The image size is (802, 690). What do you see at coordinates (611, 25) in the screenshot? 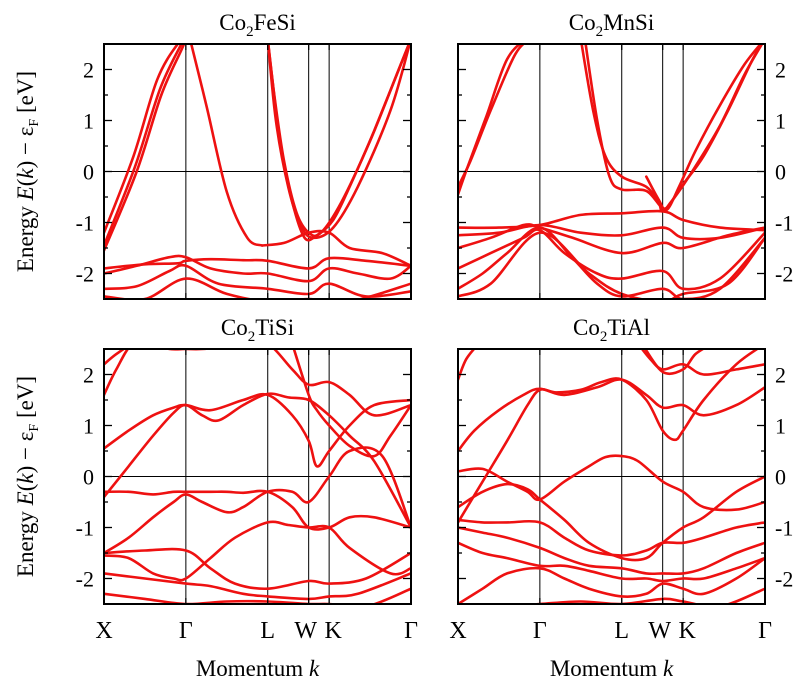
I see `panel-title: Co2MnSi` at bounding box center [611, 25].